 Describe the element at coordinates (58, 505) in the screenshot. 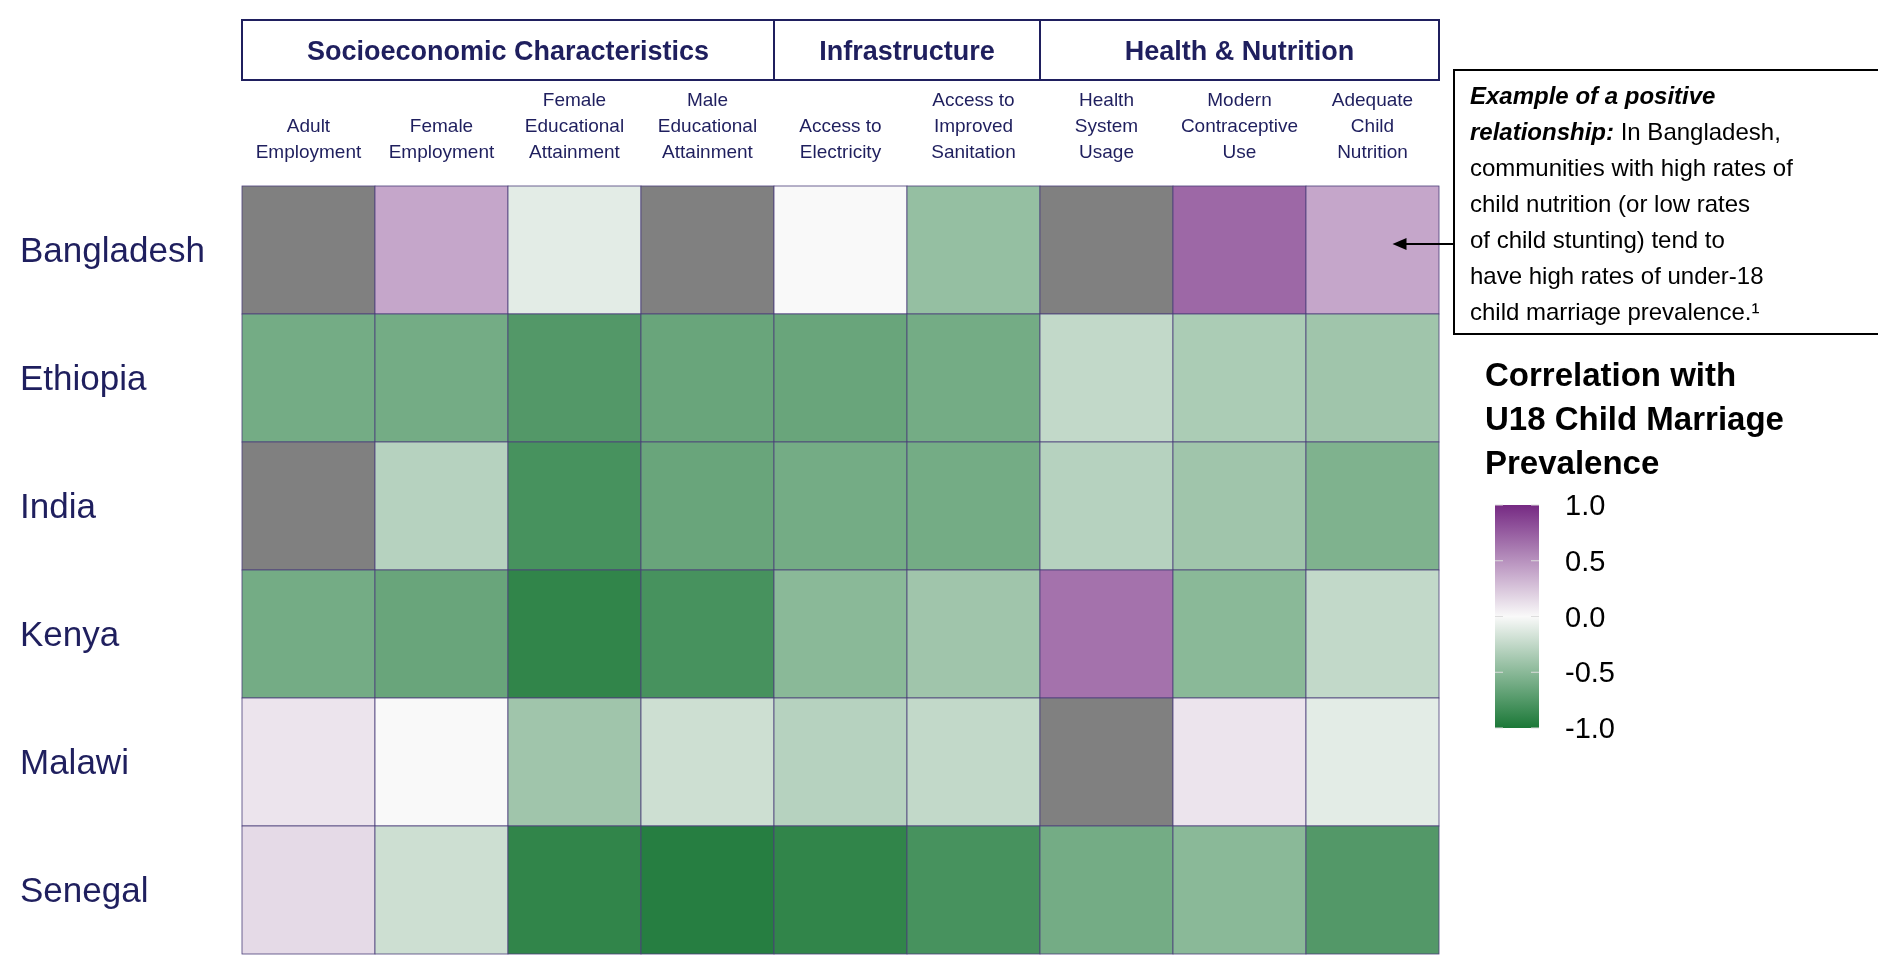

I see `y-tick-label: India` at that location.